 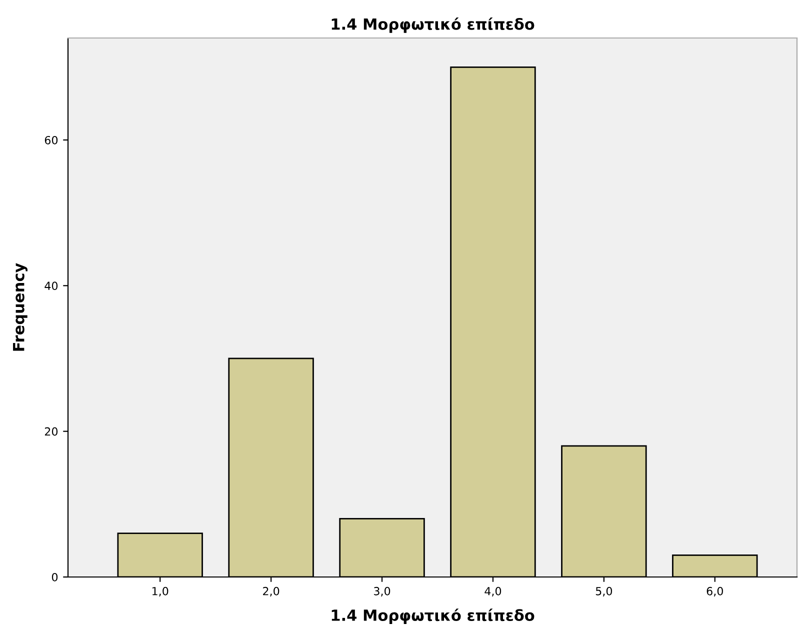 What do you see at coordinates (382, 591) in the screenshot?
I see `x-tick-label: 3,0` at bounding box center [382, 591].